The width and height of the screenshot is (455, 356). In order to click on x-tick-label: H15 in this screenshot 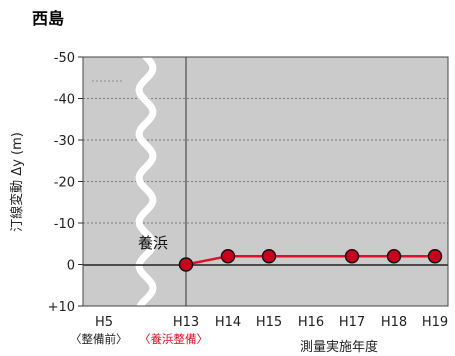, I will do `click(269, 322)`.